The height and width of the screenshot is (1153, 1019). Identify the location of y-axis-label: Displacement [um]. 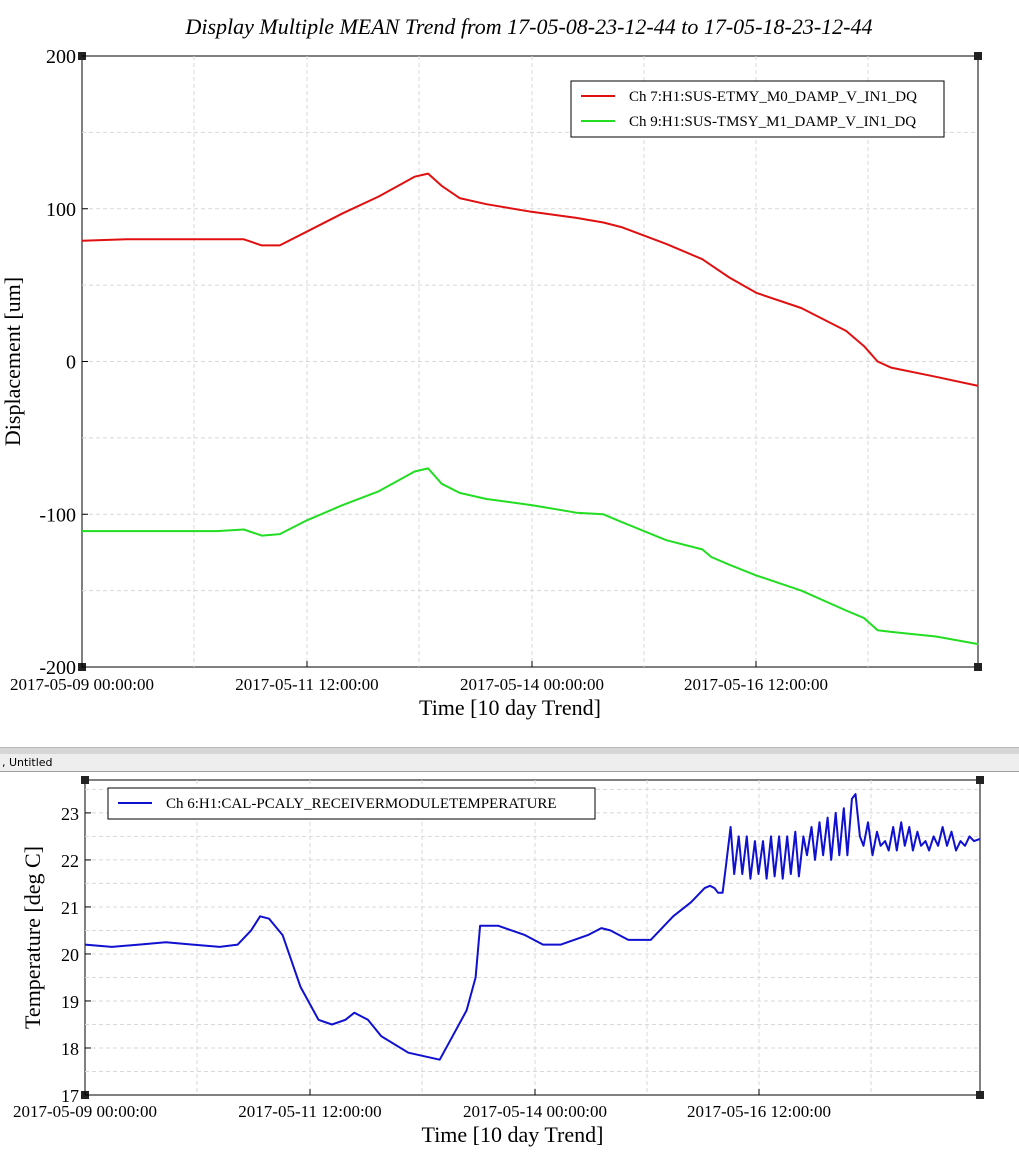
(12, 361).